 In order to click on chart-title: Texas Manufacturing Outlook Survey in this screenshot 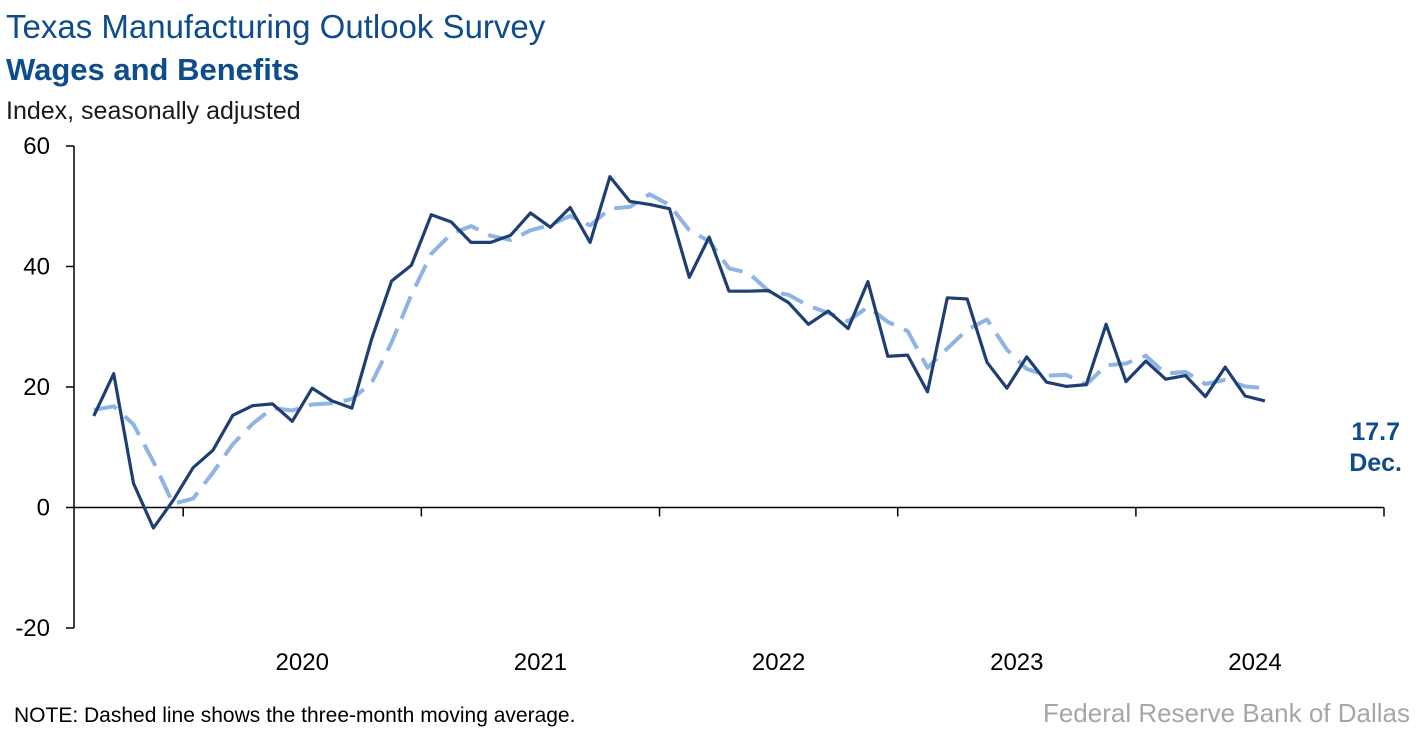, I will do `click(276, 26)`.